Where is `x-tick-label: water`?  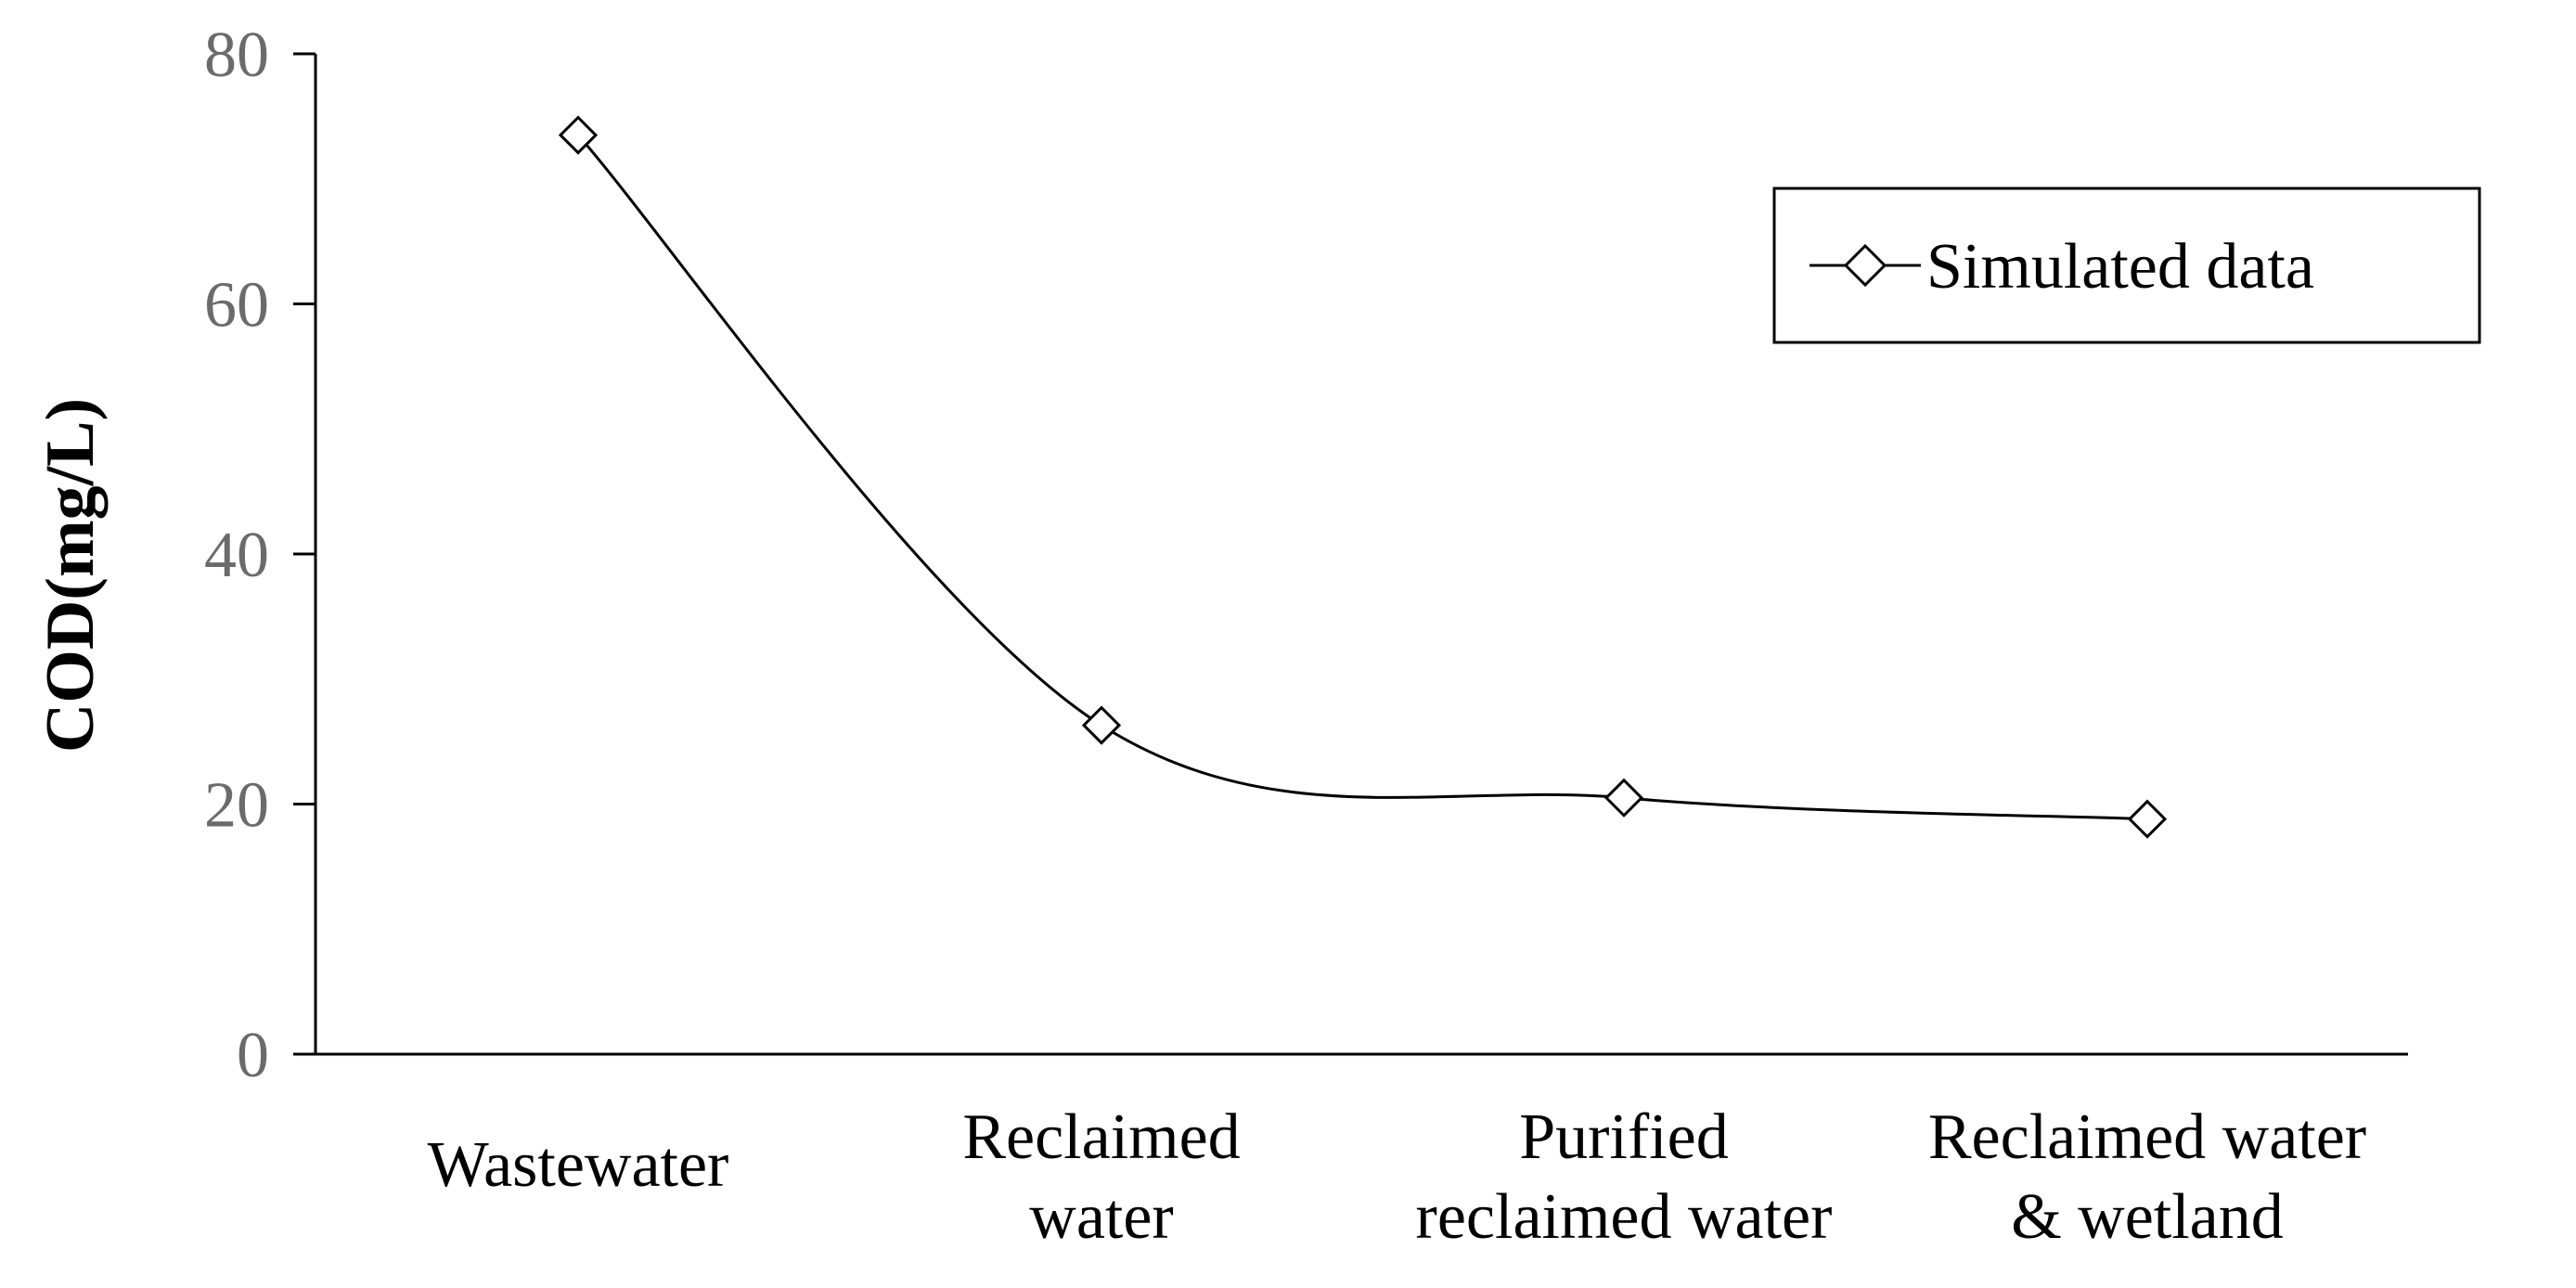 x-tick-label: water is located at coordinates (1101, 1217).